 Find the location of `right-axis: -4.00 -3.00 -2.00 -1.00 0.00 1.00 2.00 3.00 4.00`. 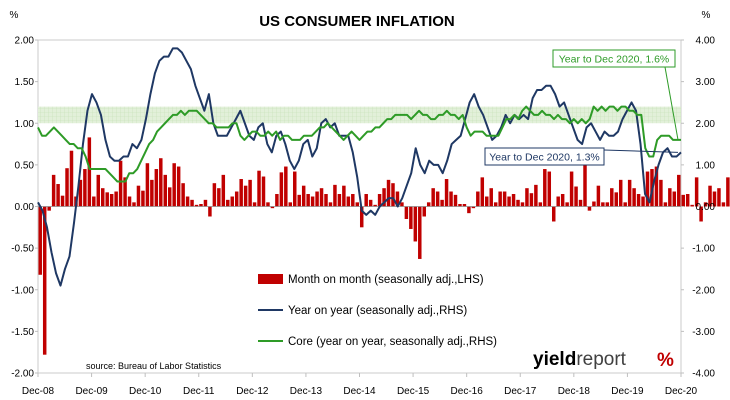

right-axis: -4.00 -3.00 -2.00 -1.00 0.00 1.00 2.00 3.00 4.00 is located at coordinates (698, 208).